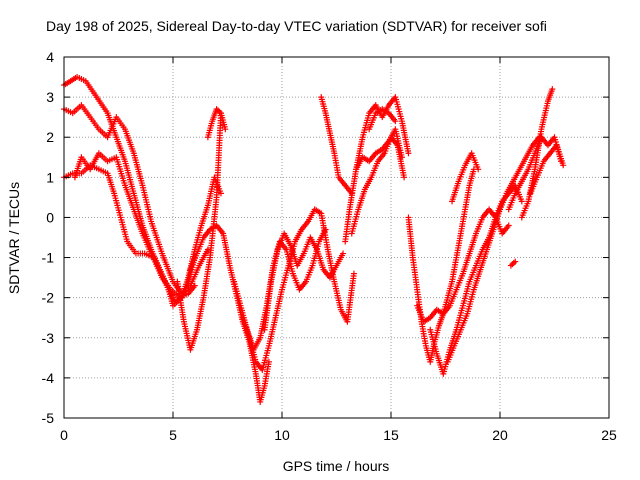 This screenshot has height=480, width=640. What do you see at coordinates (50, 217) in the screenshot?
I see `y-tick-label: 0` at bounding box center [50, 217].